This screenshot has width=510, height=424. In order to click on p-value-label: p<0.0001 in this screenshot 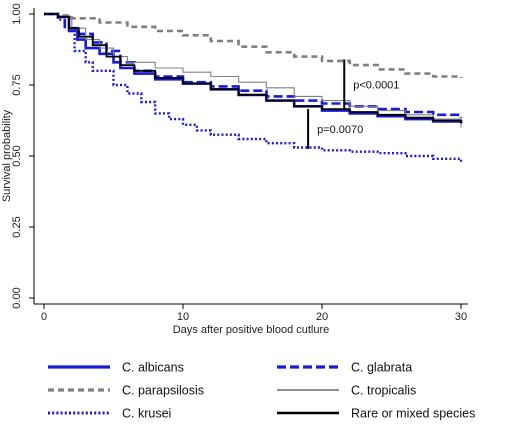, I will do `click(376, 85)`.